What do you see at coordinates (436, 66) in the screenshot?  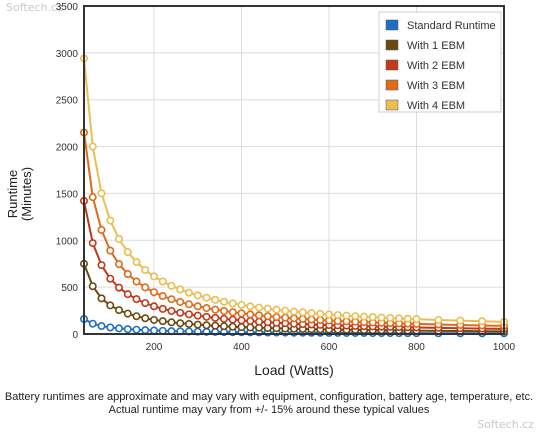 I see `legend-label: With 2 EBM` at bounding box center [436, 66].